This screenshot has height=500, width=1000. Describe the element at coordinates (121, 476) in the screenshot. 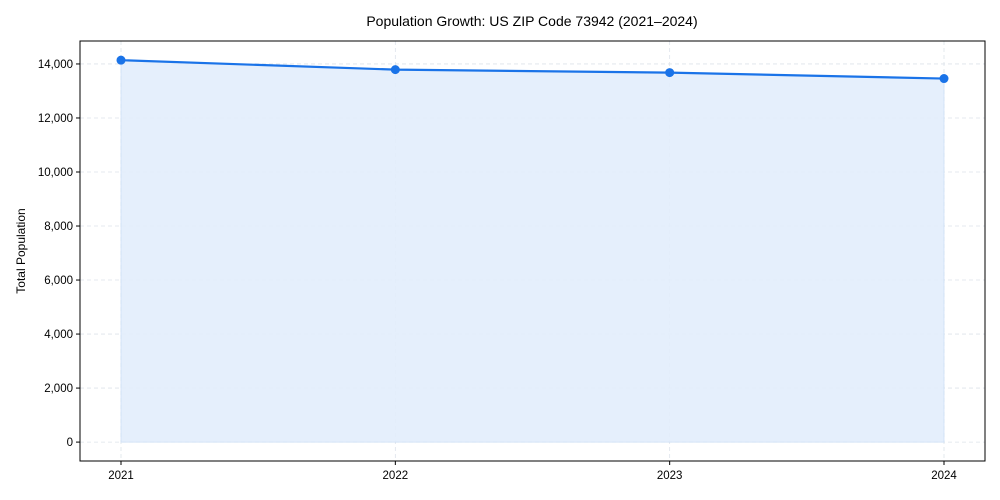

I see `x-tick-label: 2021` at that location.